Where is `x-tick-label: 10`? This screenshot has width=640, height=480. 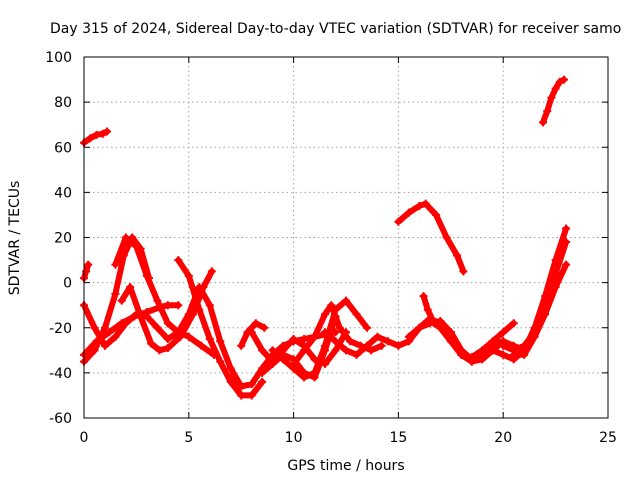 x-tick-label: 10 is located at coordinates (294, 438).